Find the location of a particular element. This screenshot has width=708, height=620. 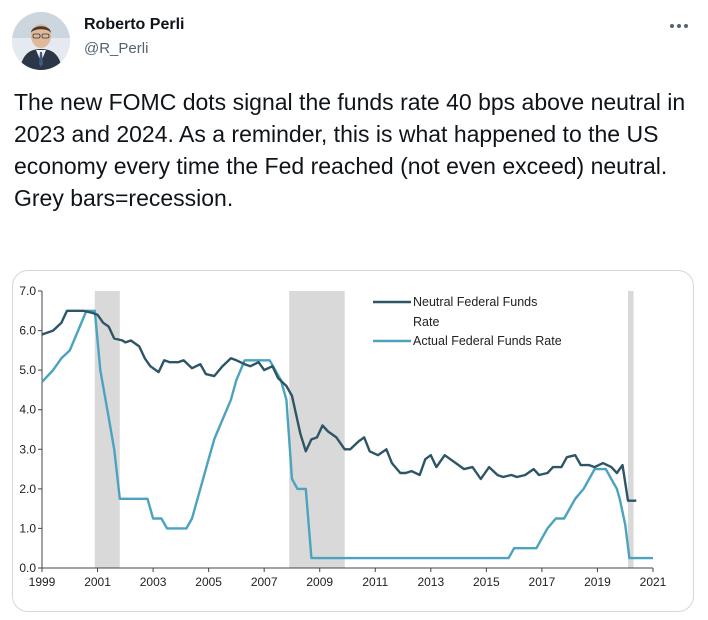

more-dots-icon is located at coordinates (679, 26).